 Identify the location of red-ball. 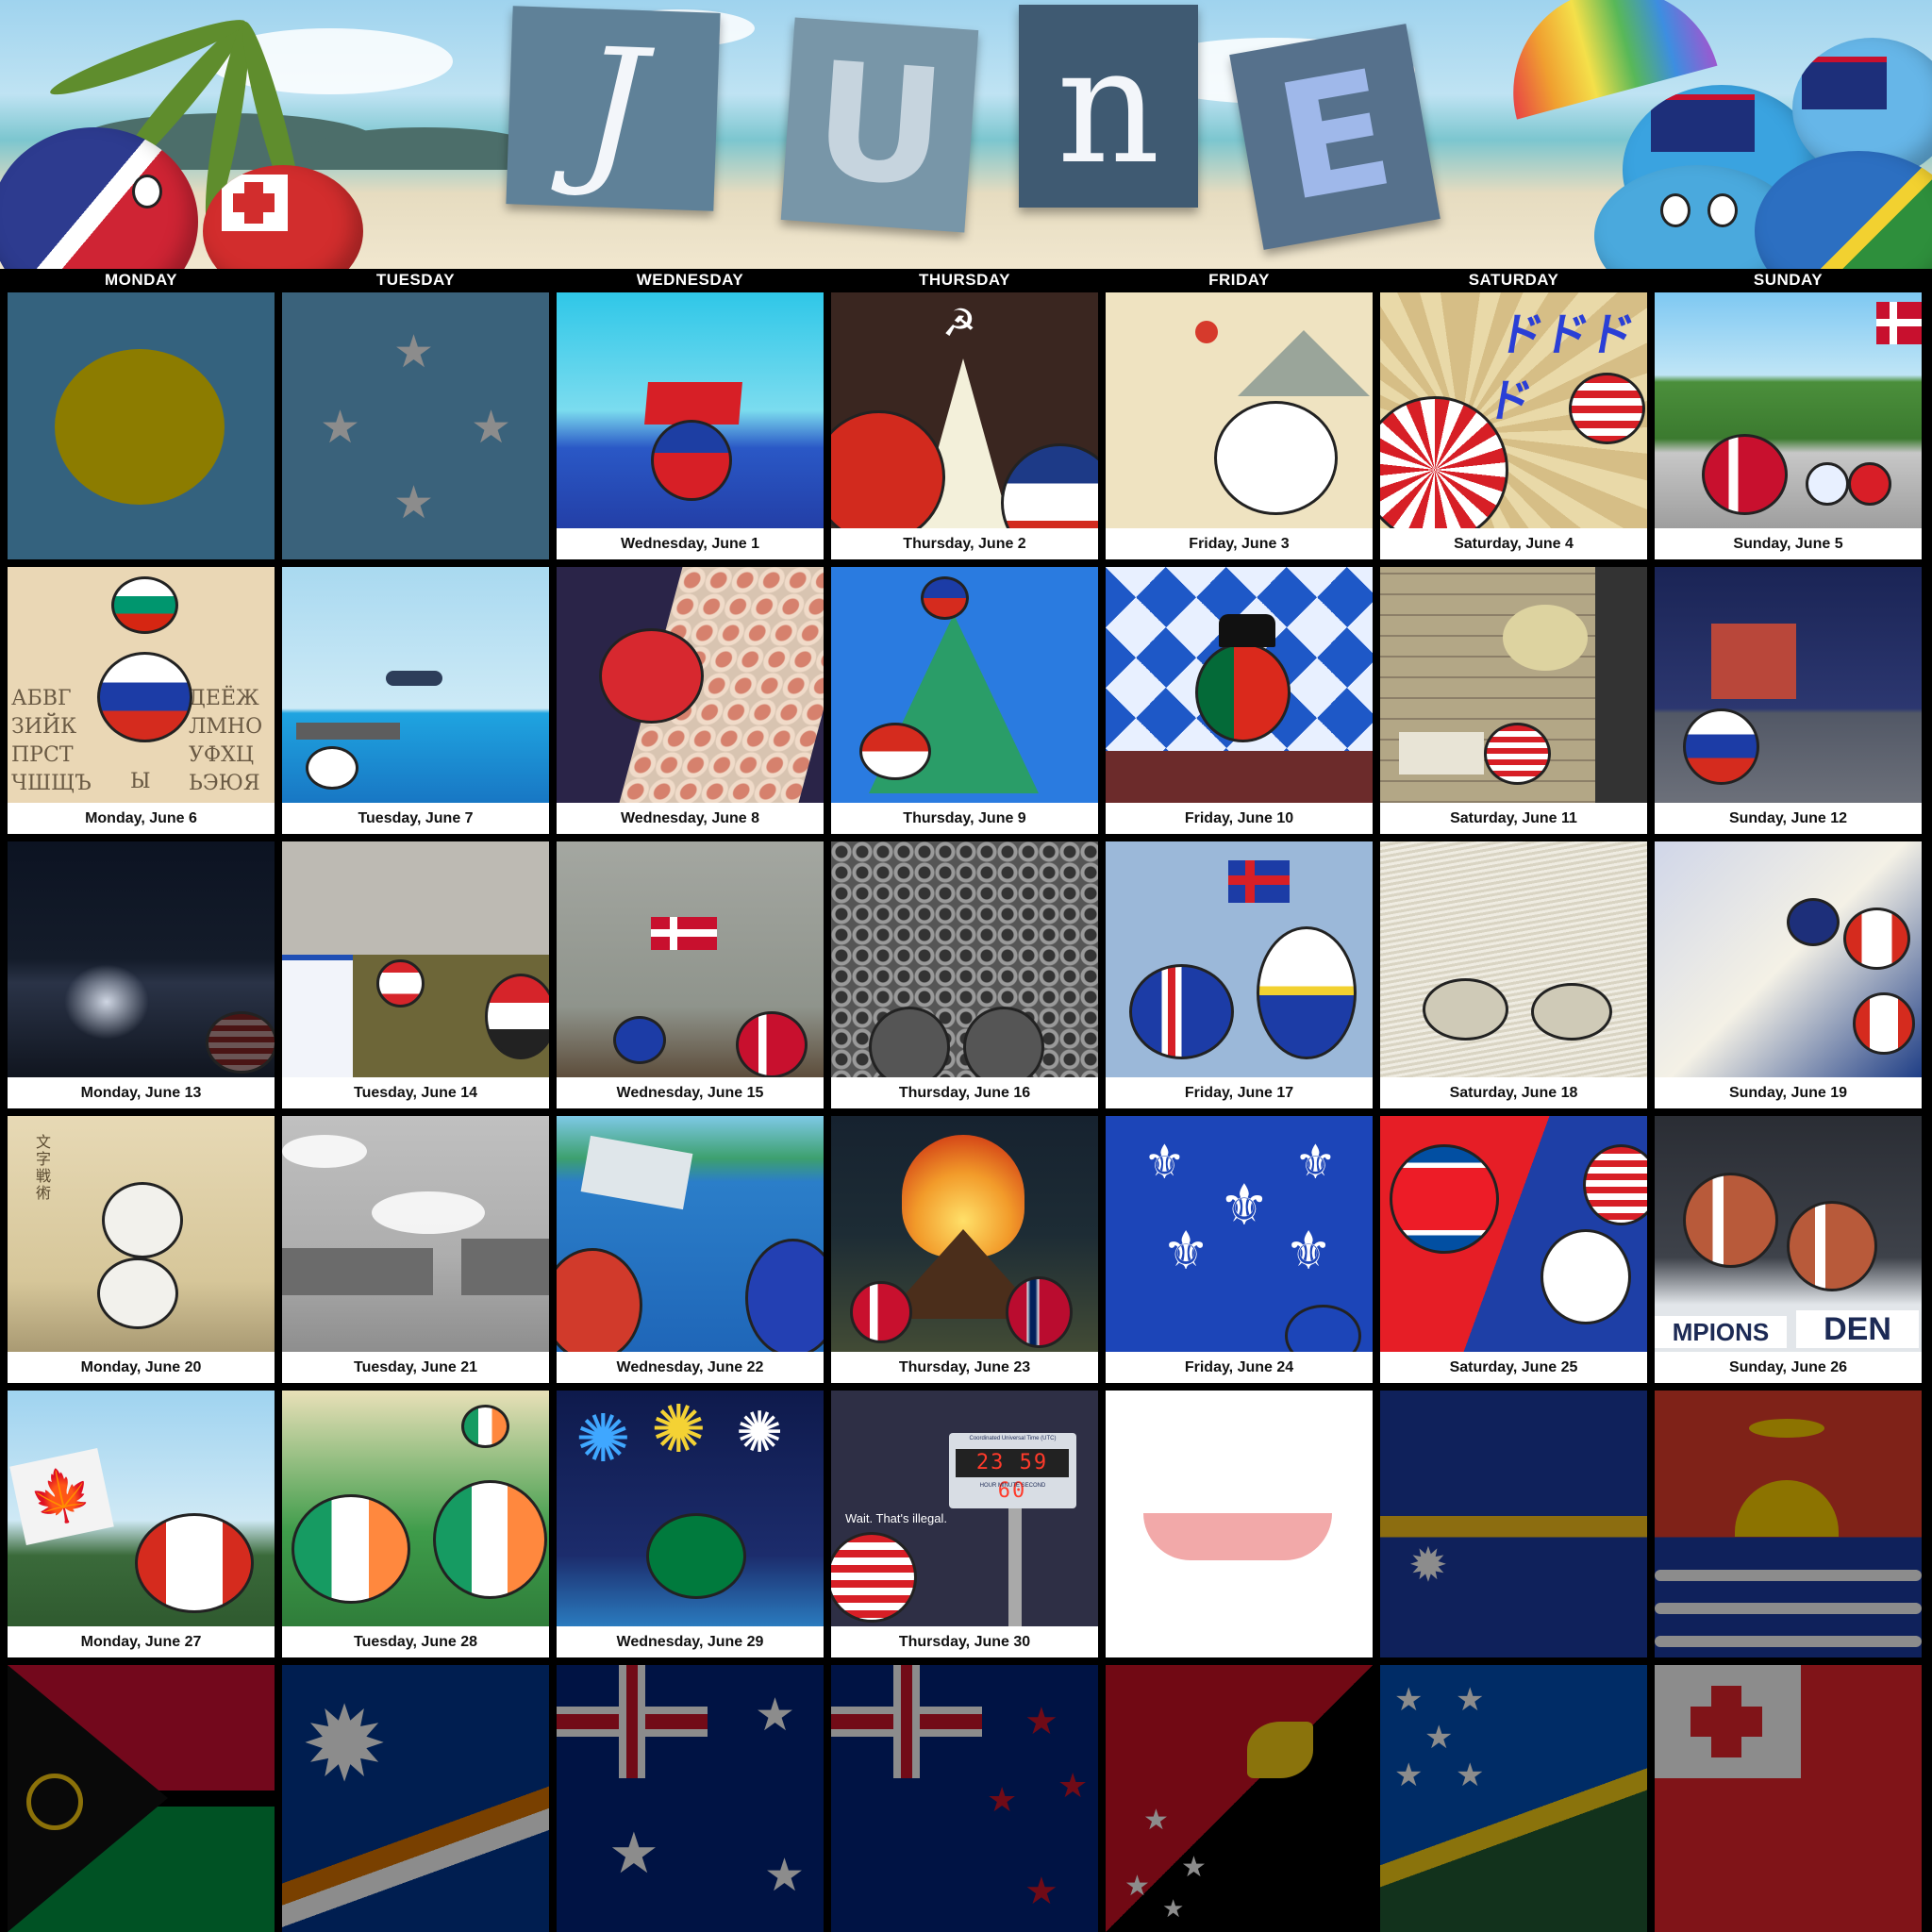
(888, 469).